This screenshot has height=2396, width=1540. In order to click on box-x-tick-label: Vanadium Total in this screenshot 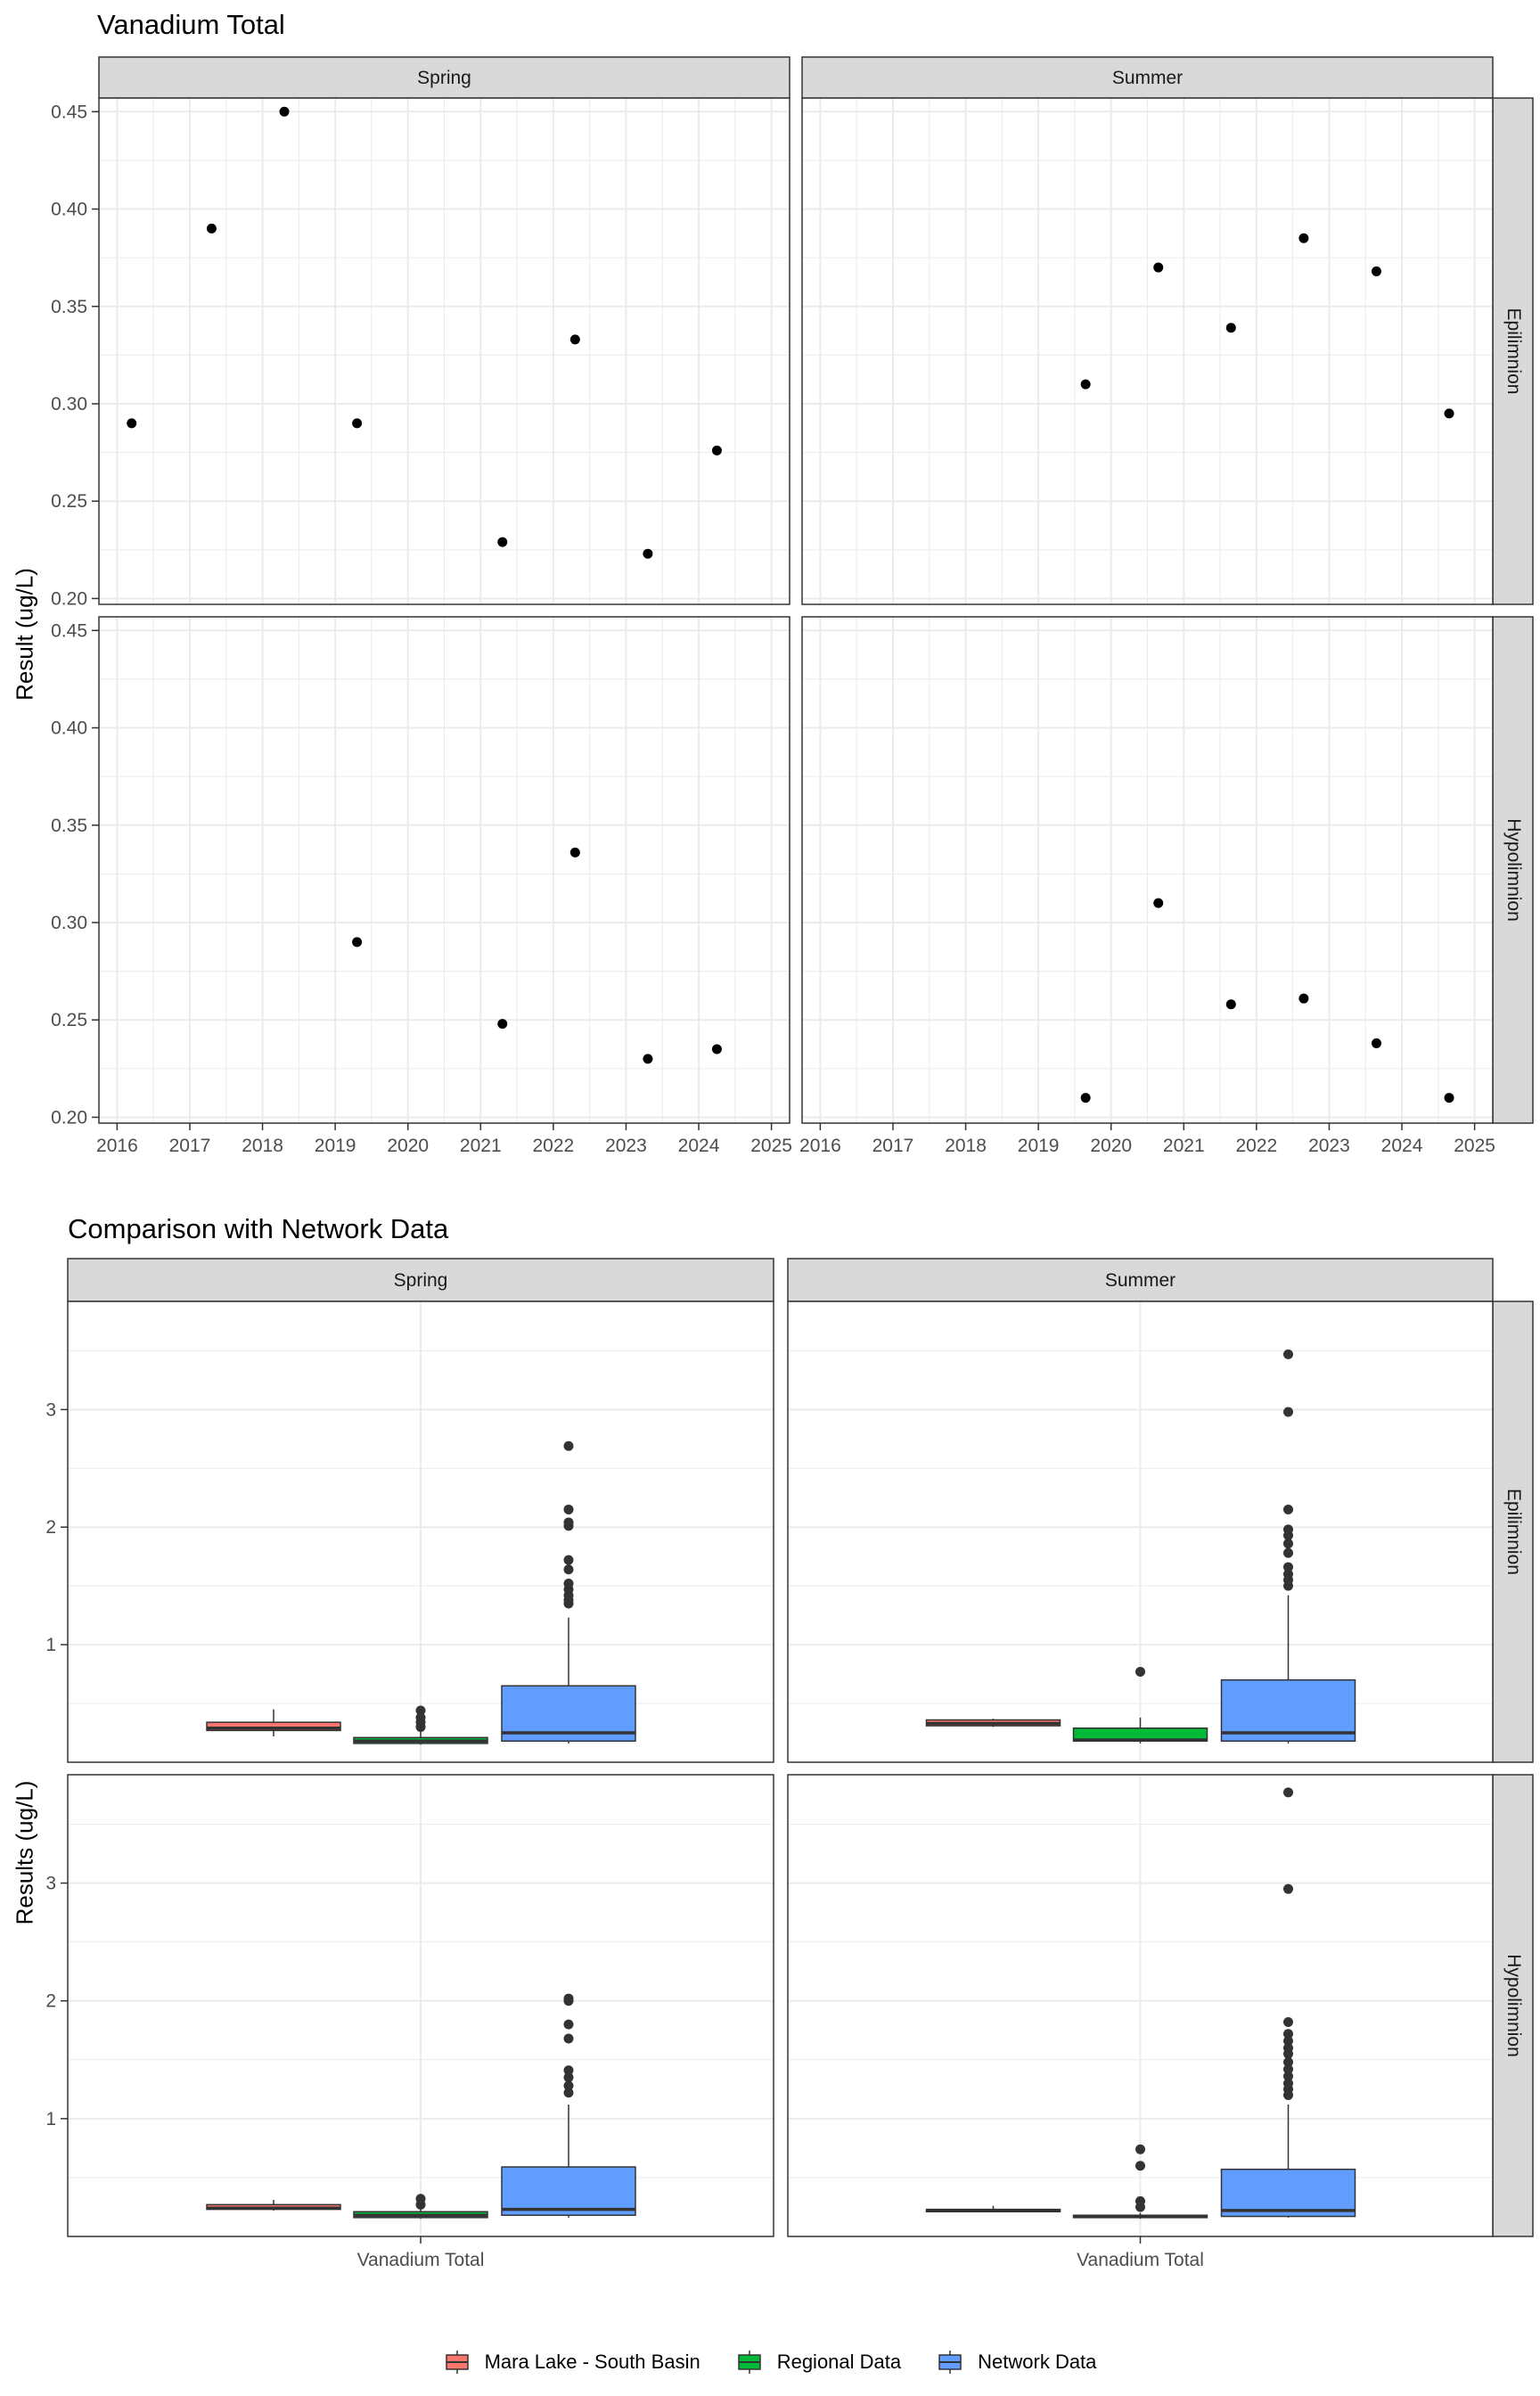, I will do `click(1140, 2260)`.